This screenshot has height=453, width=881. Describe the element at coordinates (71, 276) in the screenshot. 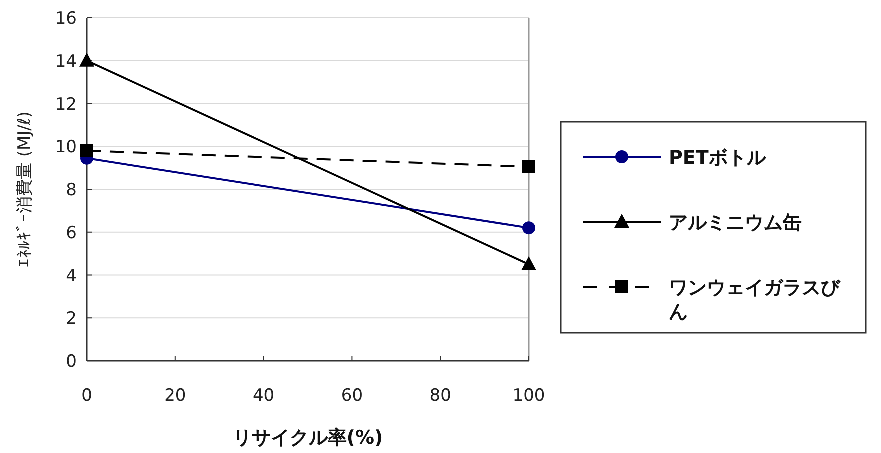

I see `y-tick-label: 4` at that location.